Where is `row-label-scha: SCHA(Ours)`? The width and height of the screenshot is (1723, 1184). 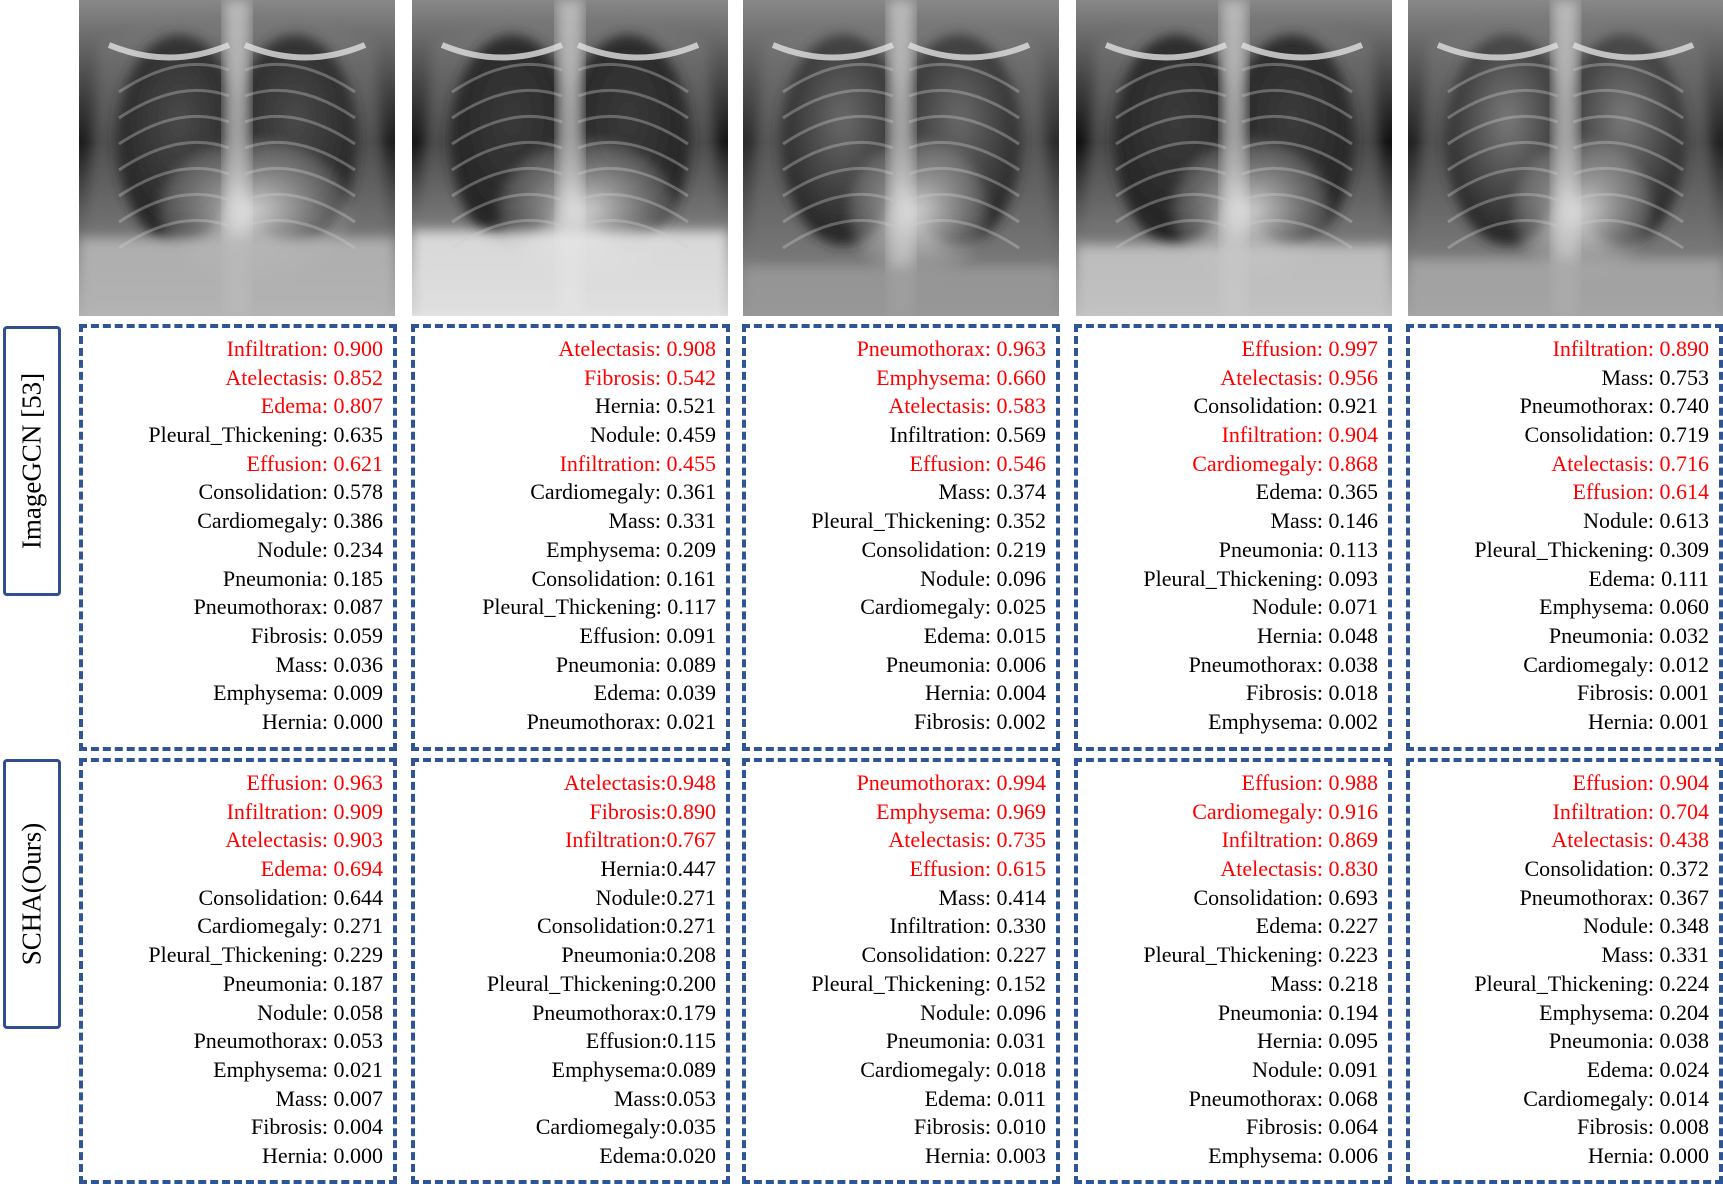 row-label-scha: SCHA(Ours) is located at coordinates (32, 894).